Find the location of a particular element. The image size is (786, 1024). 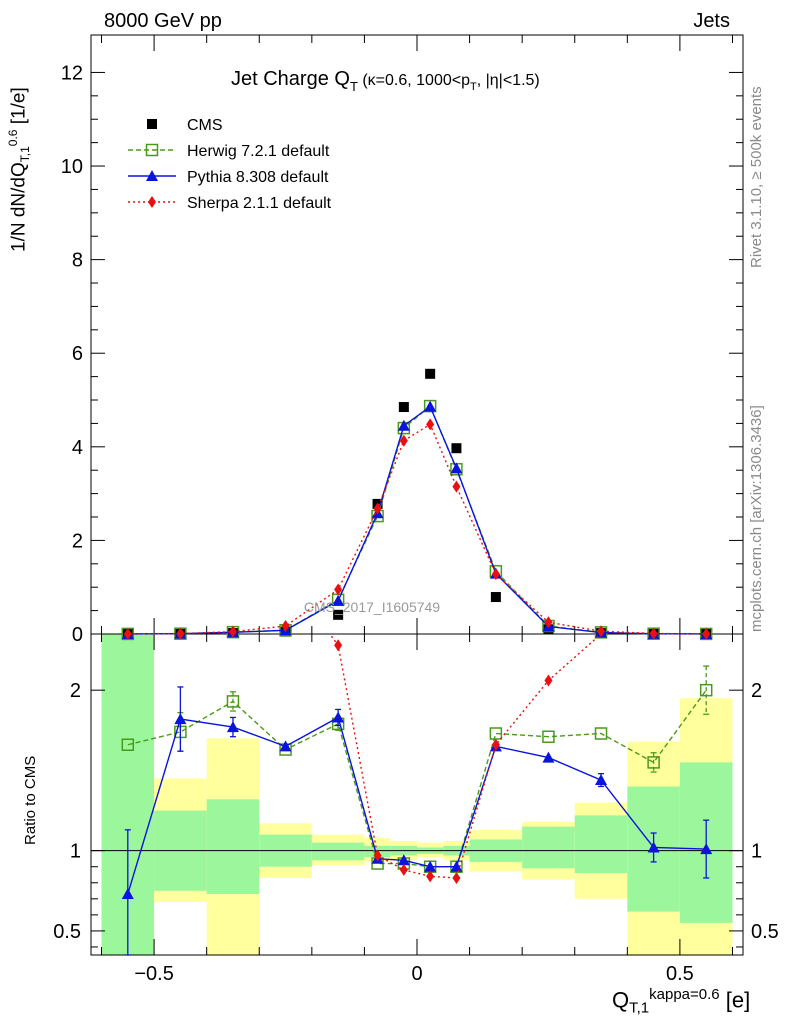

plot-title-part: Jet Charge Q is located at coordinates (290, 79).